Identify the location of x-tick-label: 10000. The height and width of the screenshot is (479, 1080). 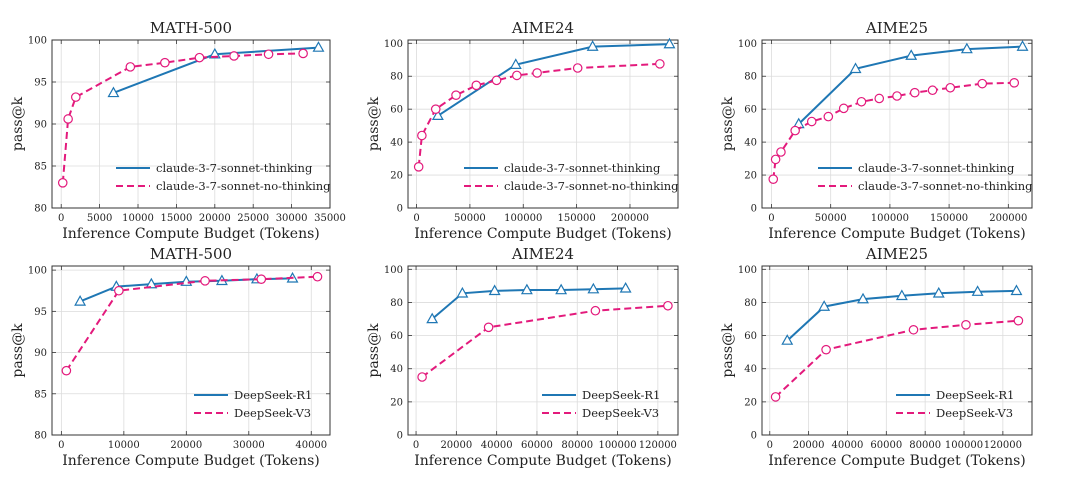
(138, 218).